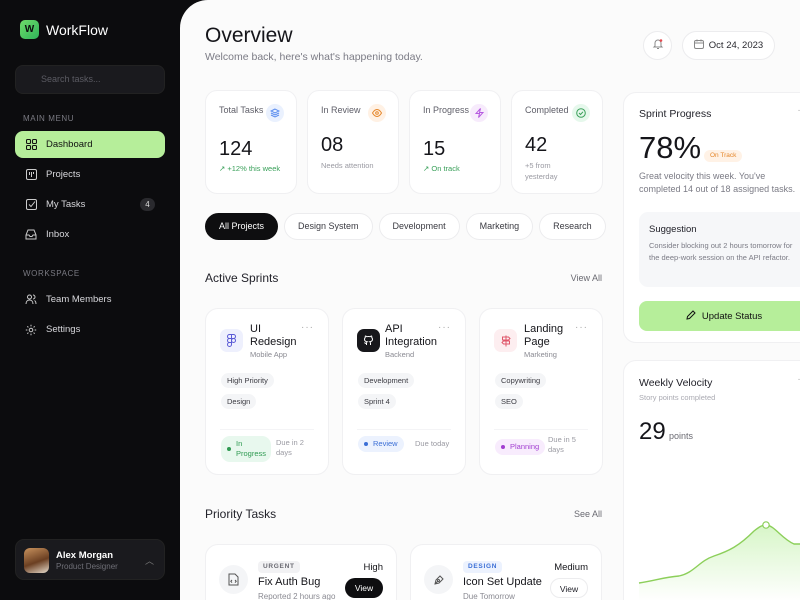 The width and height of the screenshot is (800, 600). I want to click on gear-icon, so click(31, 330).